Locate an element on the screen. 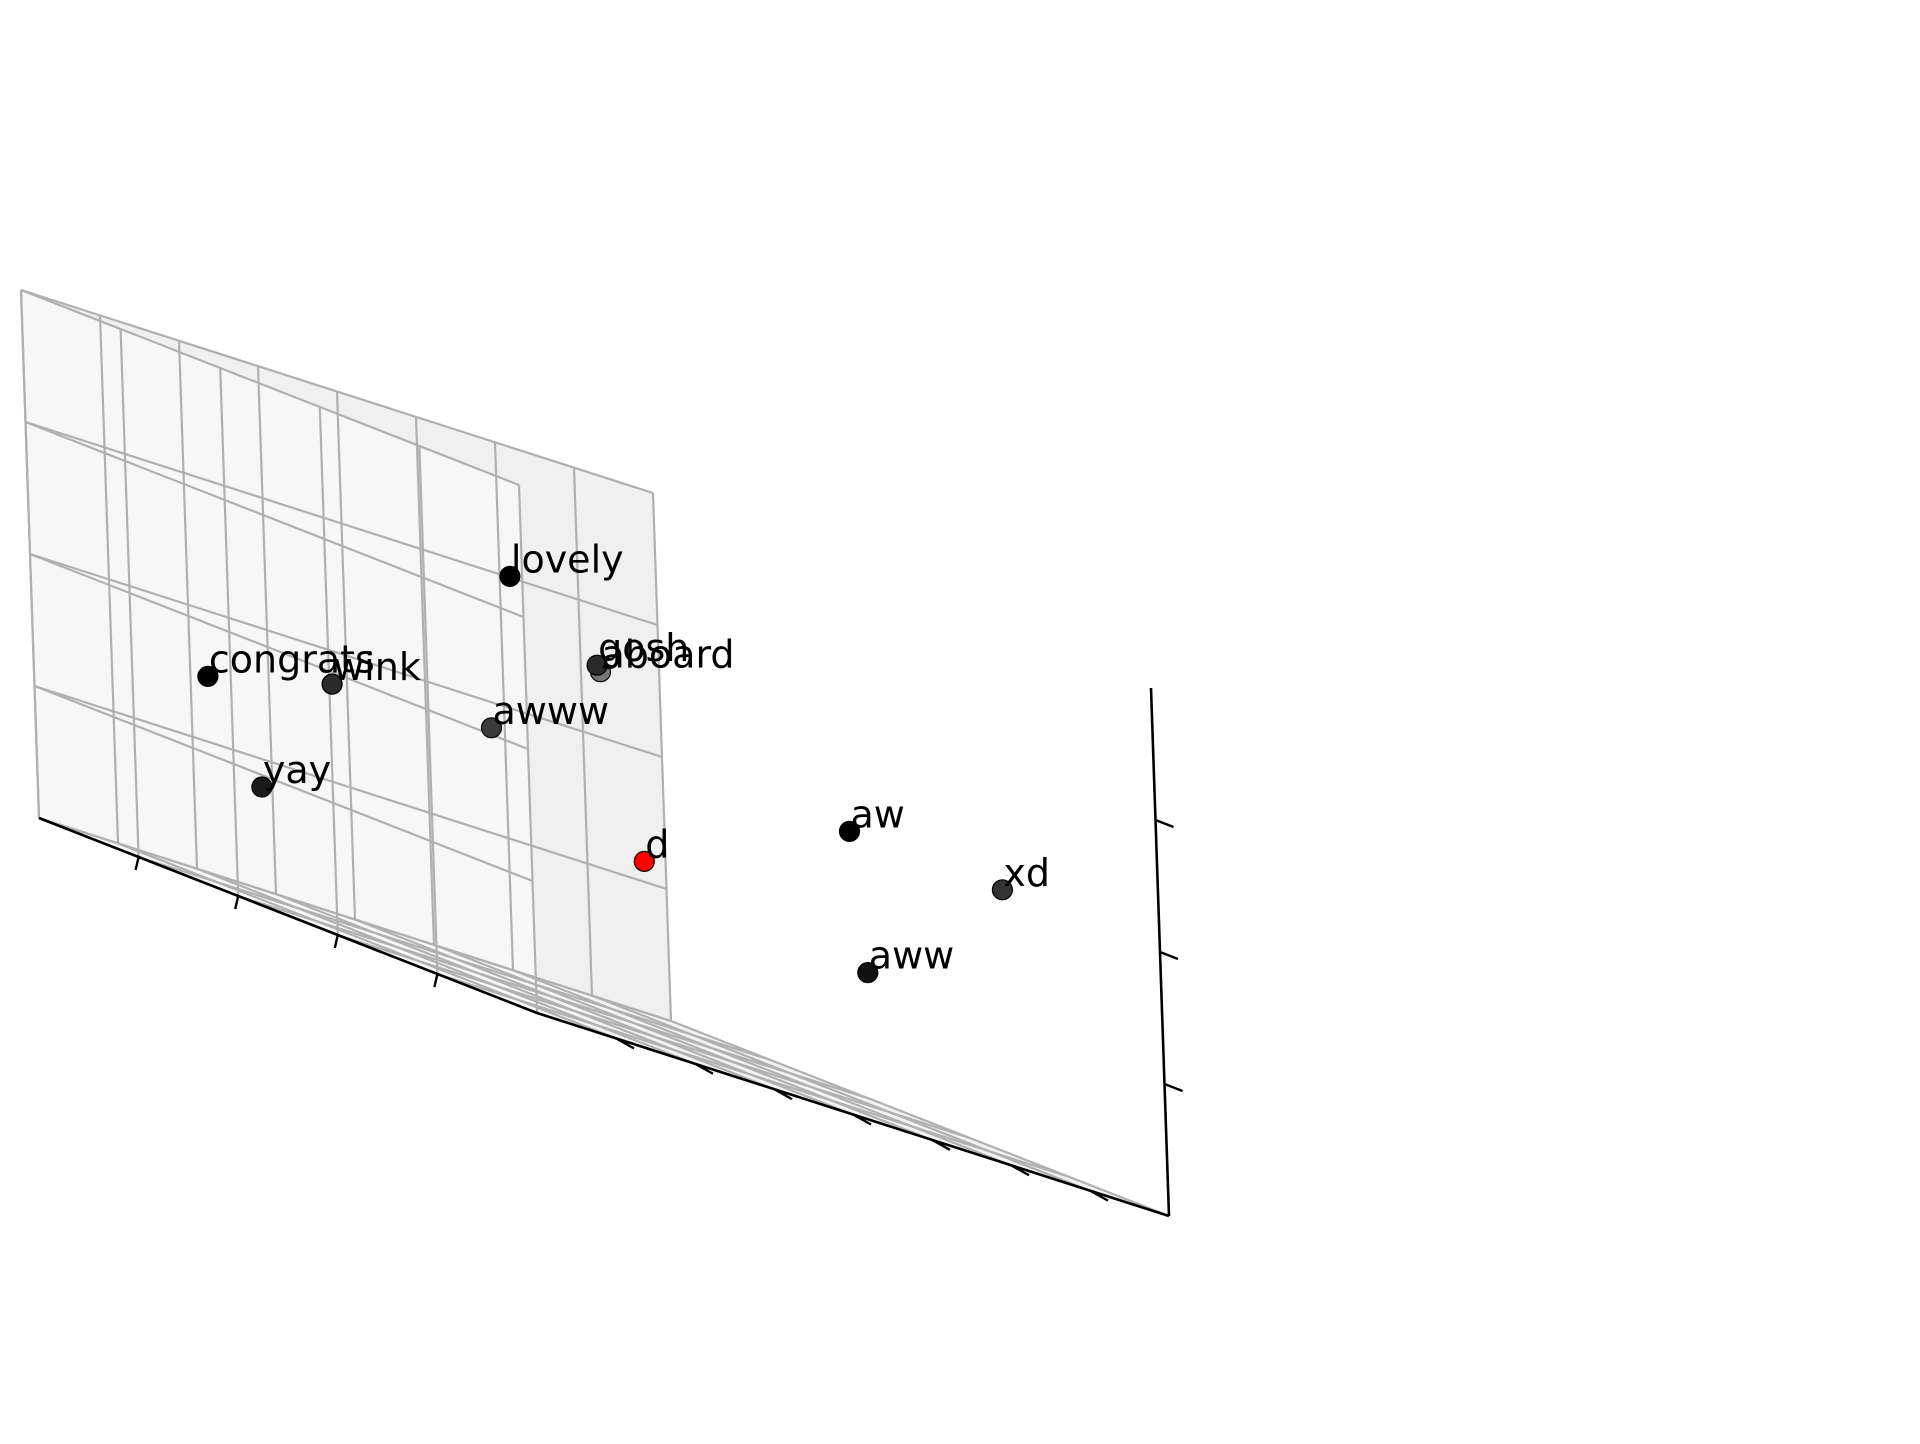 This screenshot has width=1920, height=1444. data-label: aboard is located at coordinates (668, 655).